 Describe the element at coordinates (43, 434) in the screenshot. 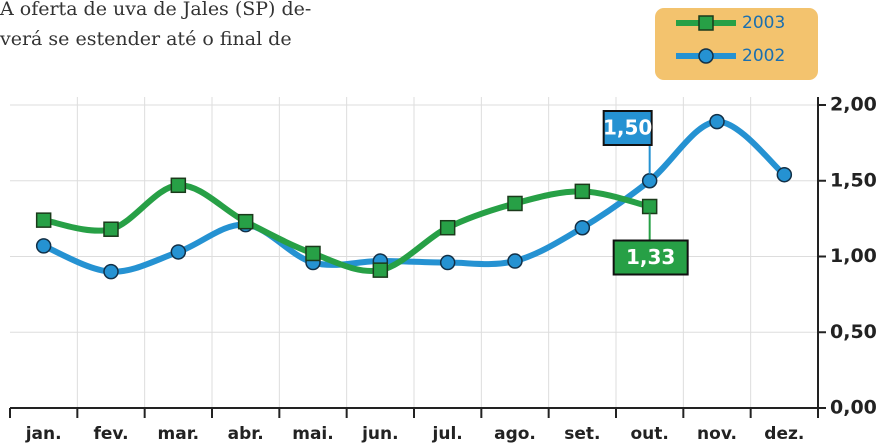

I see `x-tick-label: jan.` at that location.